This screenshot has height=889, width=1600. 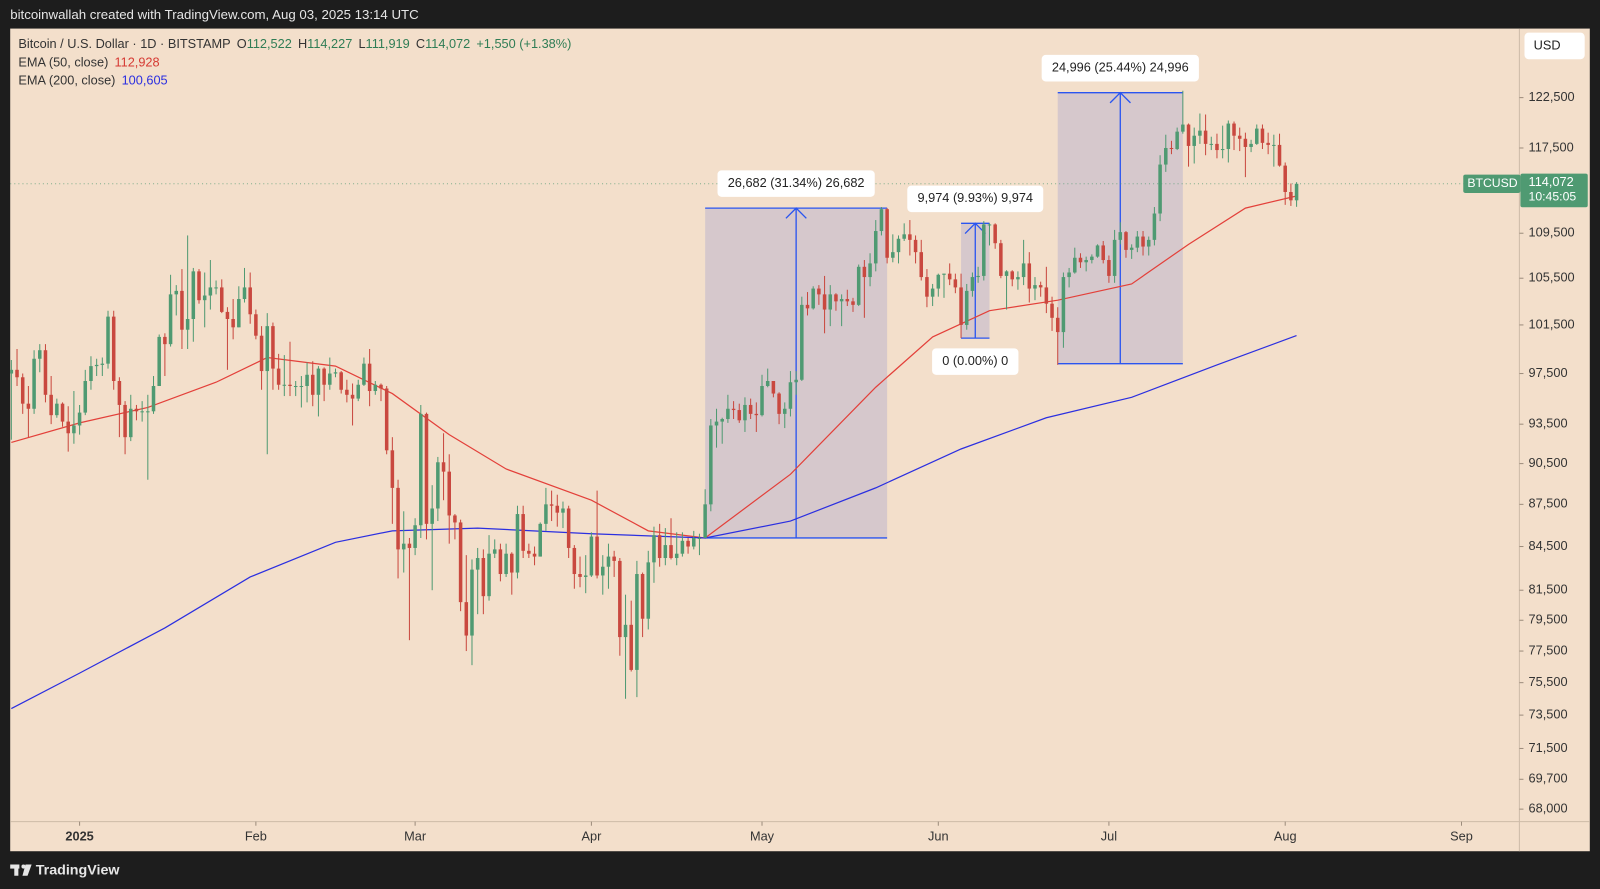 I want to click on x-tick-label: 2025, so click(x=79, y=835).